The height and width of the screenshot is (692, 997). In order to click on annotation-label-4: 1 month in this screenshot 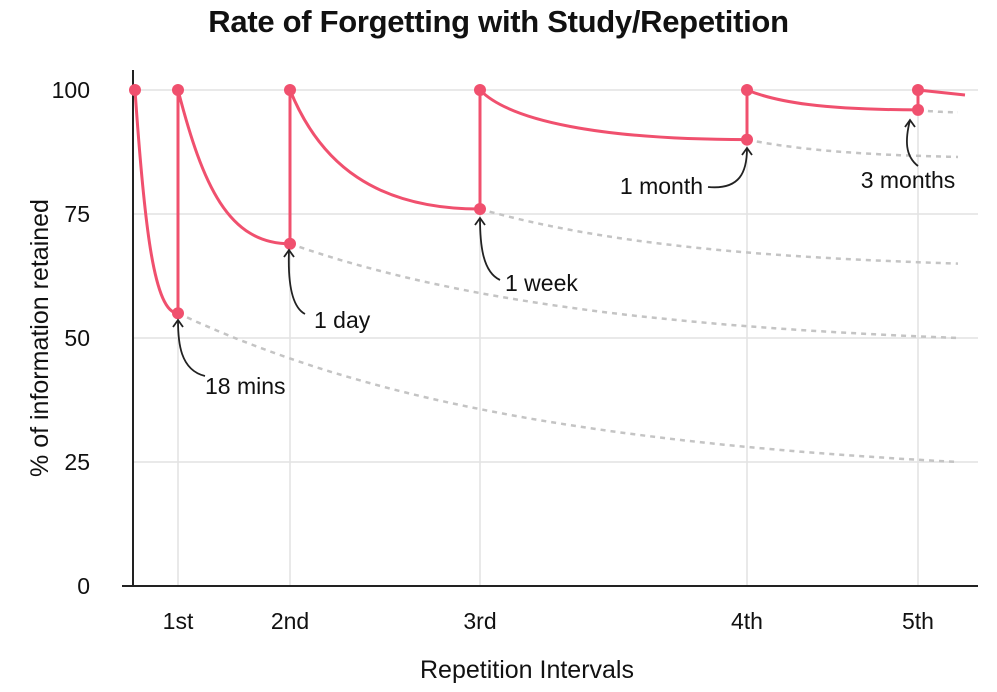, I will do `click(661, 186)`.